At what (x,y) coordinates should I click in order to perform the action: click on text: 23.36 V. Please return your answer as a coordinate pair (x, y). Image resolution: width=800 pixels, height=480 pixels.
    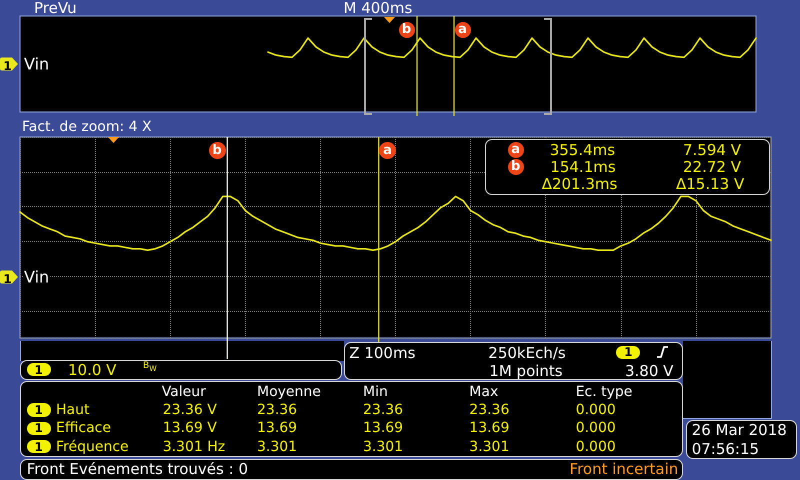
    Looking at the image, I should click on (189, 410).